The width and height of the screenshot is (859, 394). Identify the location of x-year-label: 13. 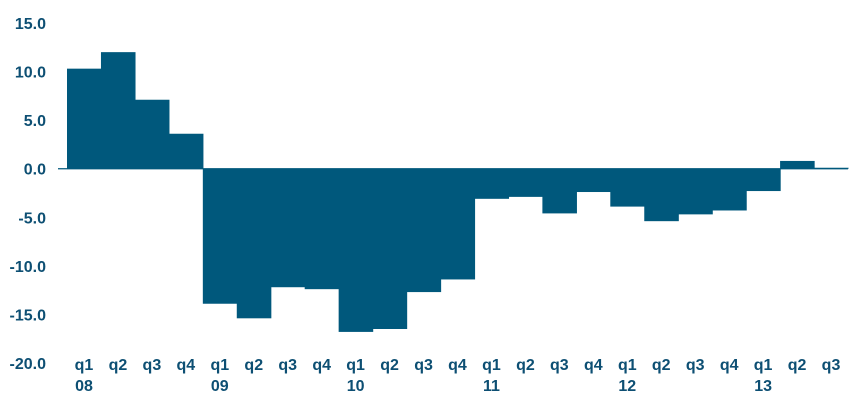
(763, 386).